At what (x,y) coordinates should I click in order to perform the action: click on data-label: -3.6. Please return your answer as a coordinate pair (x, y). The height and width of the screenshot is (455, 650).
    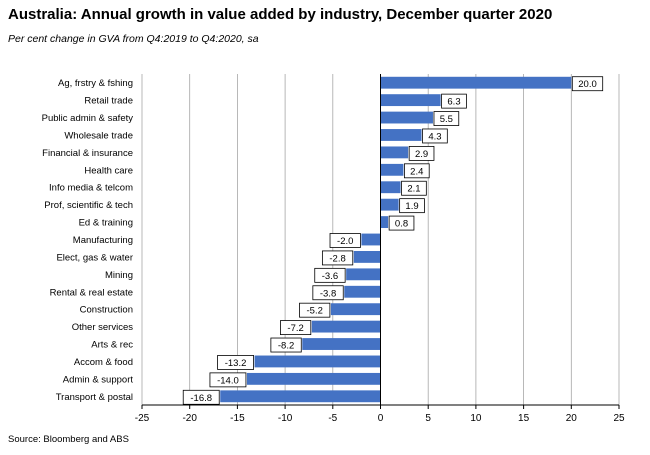
    Looking at the image, I should click on (330, 276).